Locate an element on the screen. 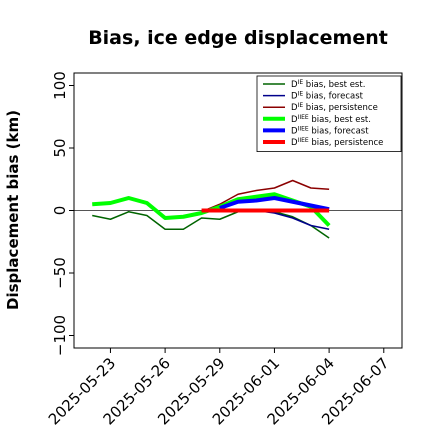 The image size is (440, 440). legend-label: DIIEE bias, persistence is located at coordinates (337, 142).